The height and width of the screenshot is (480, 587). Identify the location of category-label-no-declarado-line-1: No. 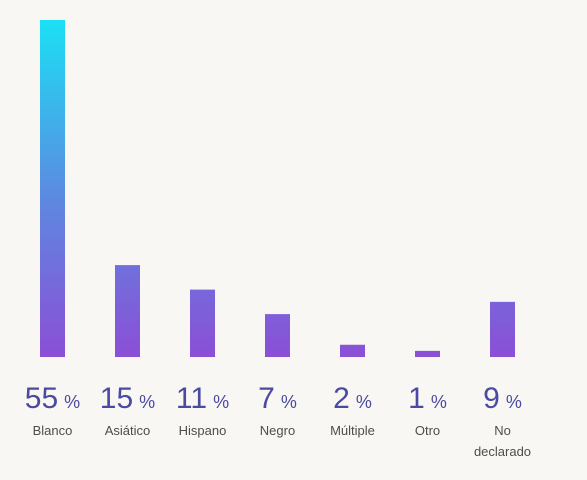
(502, 430).